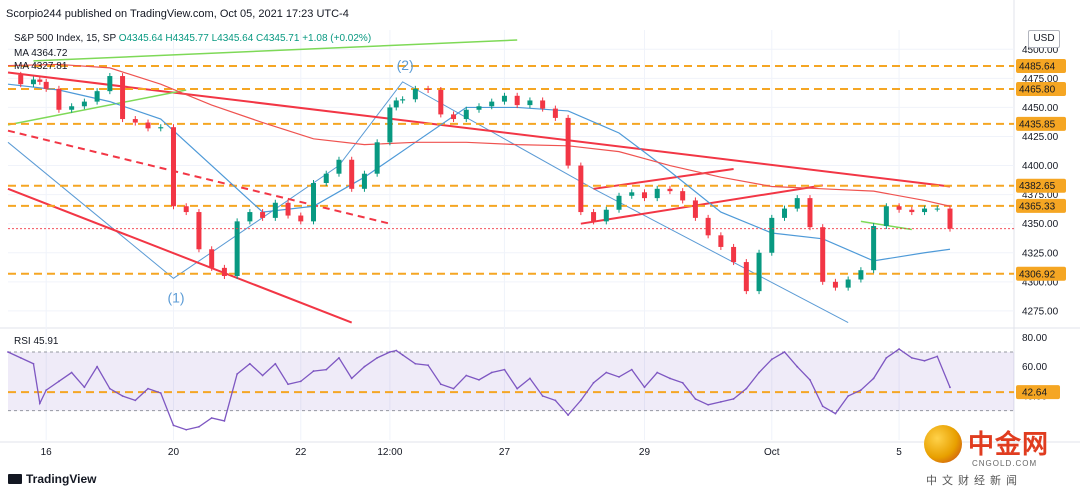 This screenshot has width=1080, height=496. Describe the element at coordinates (1040, 137) in the screenshot. I see `price-tick-label: 4425.00` at that location.